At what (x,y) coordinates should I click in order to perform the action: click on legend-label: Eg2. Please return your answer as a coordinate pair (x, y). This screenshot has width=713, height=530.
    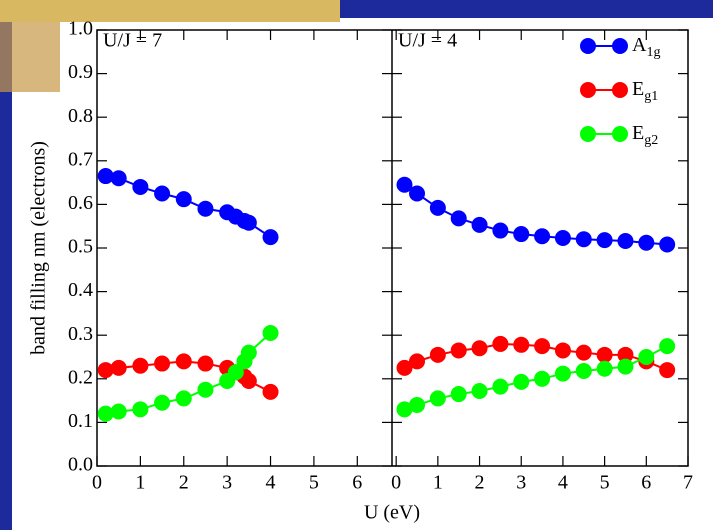
    Looking at the image, I should click on (645, 135).